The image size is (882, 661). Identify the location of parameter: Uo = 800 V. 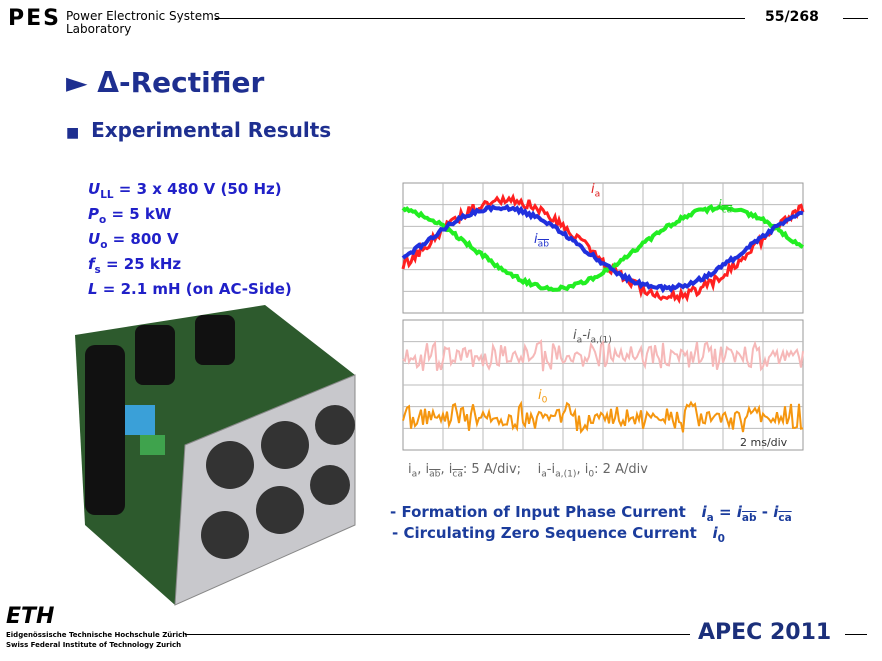
(190, 242).